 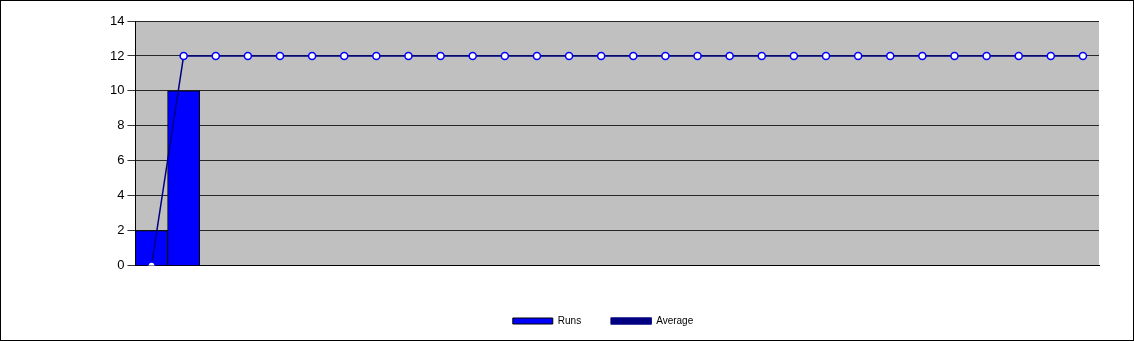 What do you see at coordinates (121, 230) in the screenshot?
I see `y-tick-label: 2` at bounding box center [121, 230].